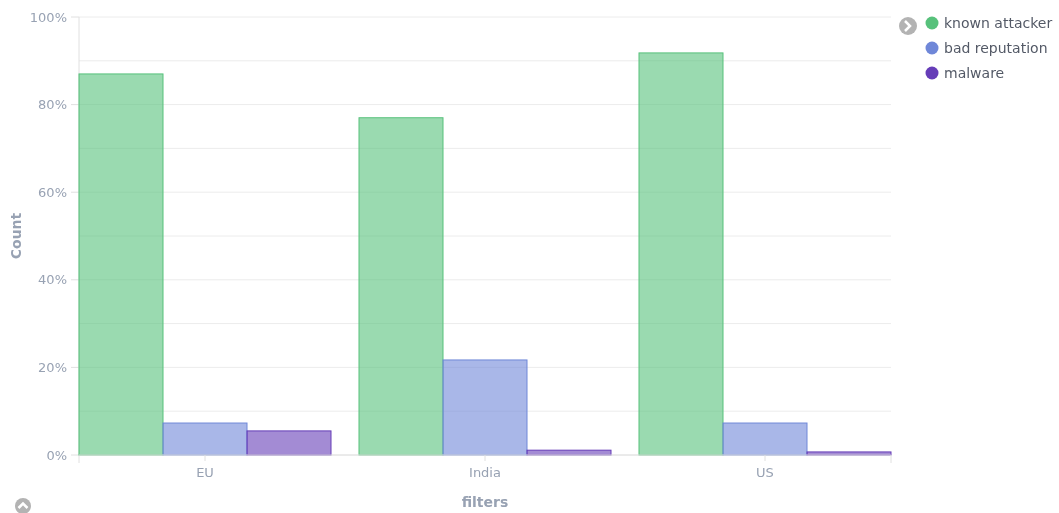 Image resolution: width=1059 pixels, height=513 pixels. What do you see at coordinates (998, 23) in the screenshot?
I see `legend-label: known attacker` at bounding box center [998, 23].